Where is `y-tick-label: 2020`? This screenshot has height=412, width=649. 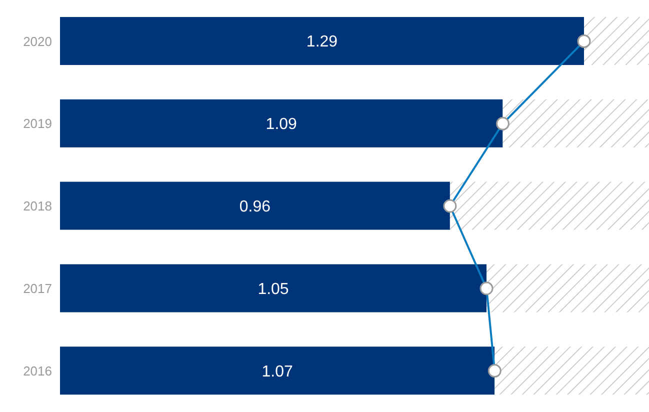
y-tick-label: 2020 is located at coordinates (37, 41).